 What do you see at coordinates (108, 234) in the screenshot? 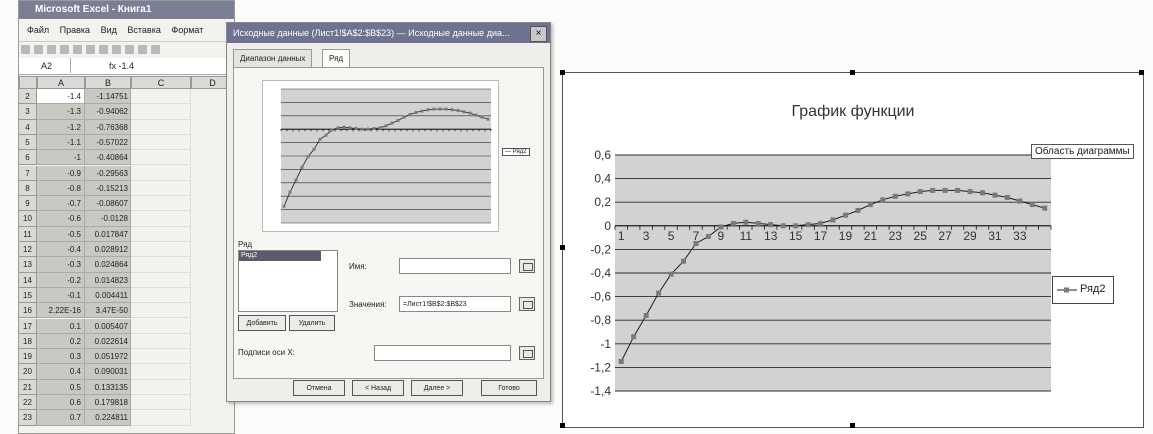
I see `cell-b: 0.017847` at bounding box center [108, 234].